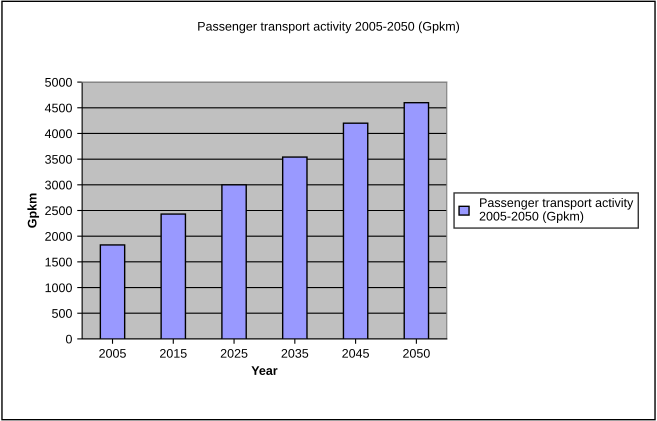 The image size is (657, 421). I want to click on x-tick-label: 2015, so click(173, 353).